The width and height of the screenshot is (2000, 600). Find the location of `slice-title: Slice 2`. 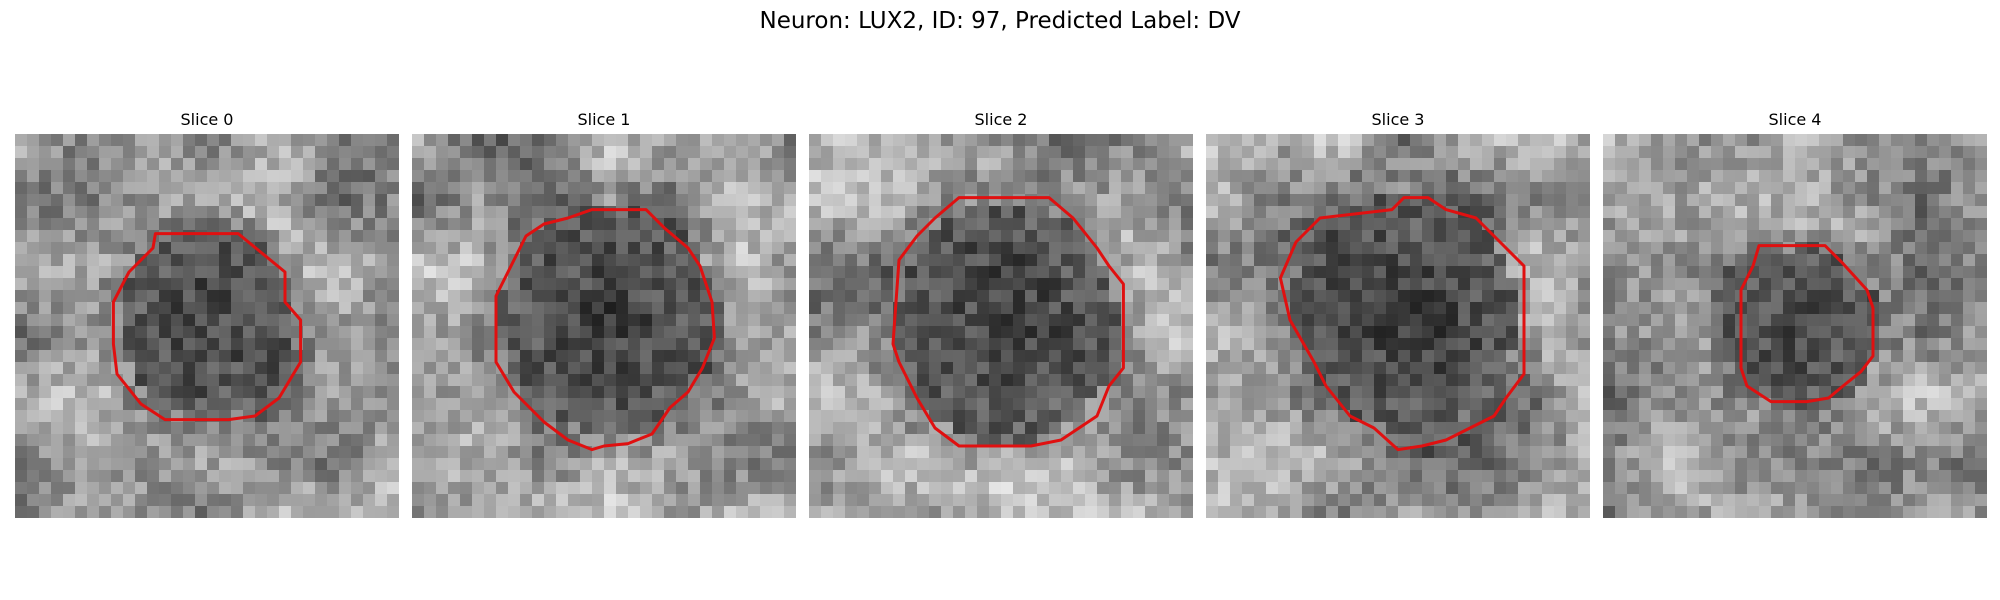

slice-title: Slice 2 is located at coordinates (1001, 119).